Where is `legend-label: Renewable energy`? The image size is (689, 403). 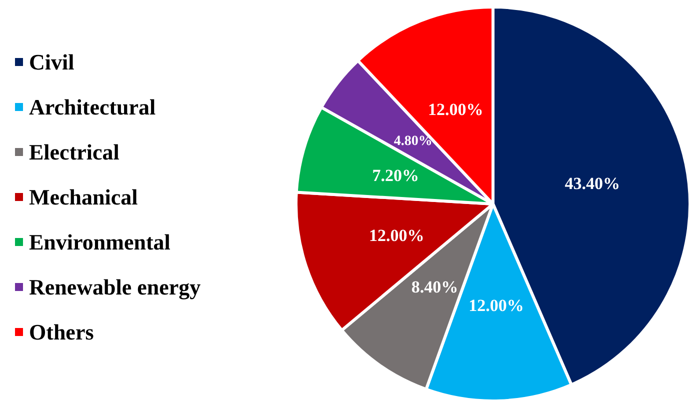 legend-label: Renewable energy is located at coordinates (115, 287).